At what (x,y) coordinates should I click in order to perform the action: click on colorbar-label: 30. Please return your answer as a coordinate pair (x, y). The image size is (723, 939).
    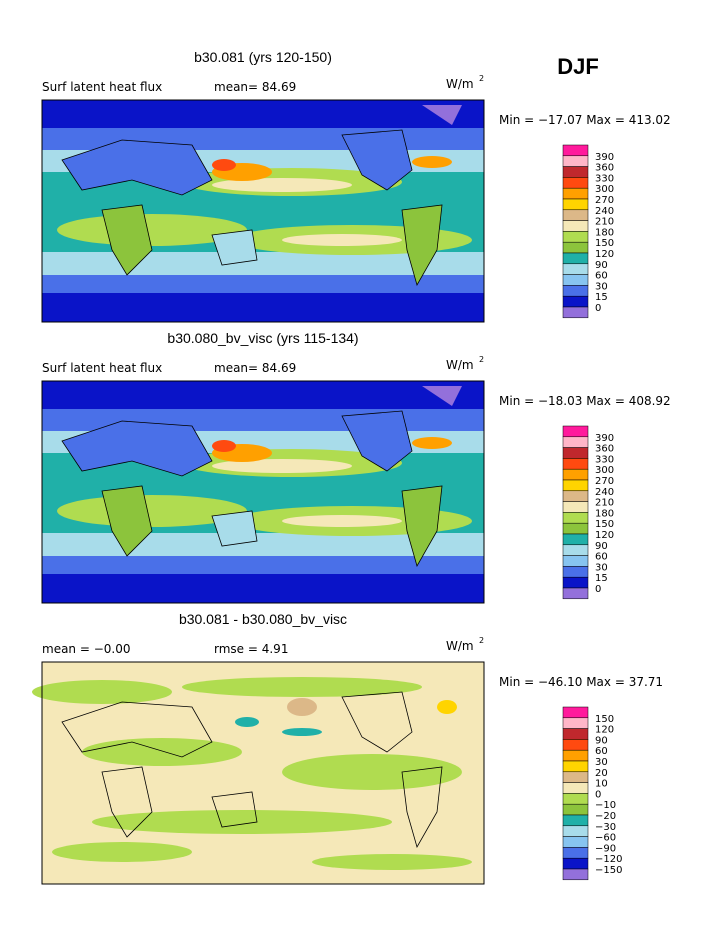
    Looking at the image, I should click on (601, 286).